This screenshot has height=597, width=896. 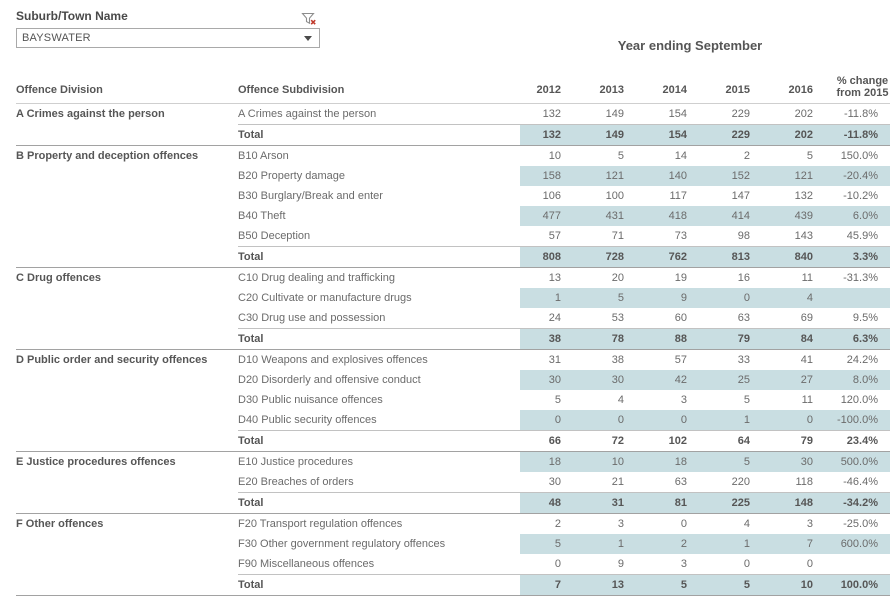 What do you see at coordinates (677, 461) in the screenshot?
I see `value-2014: 18` at bounding box center [677, 461].